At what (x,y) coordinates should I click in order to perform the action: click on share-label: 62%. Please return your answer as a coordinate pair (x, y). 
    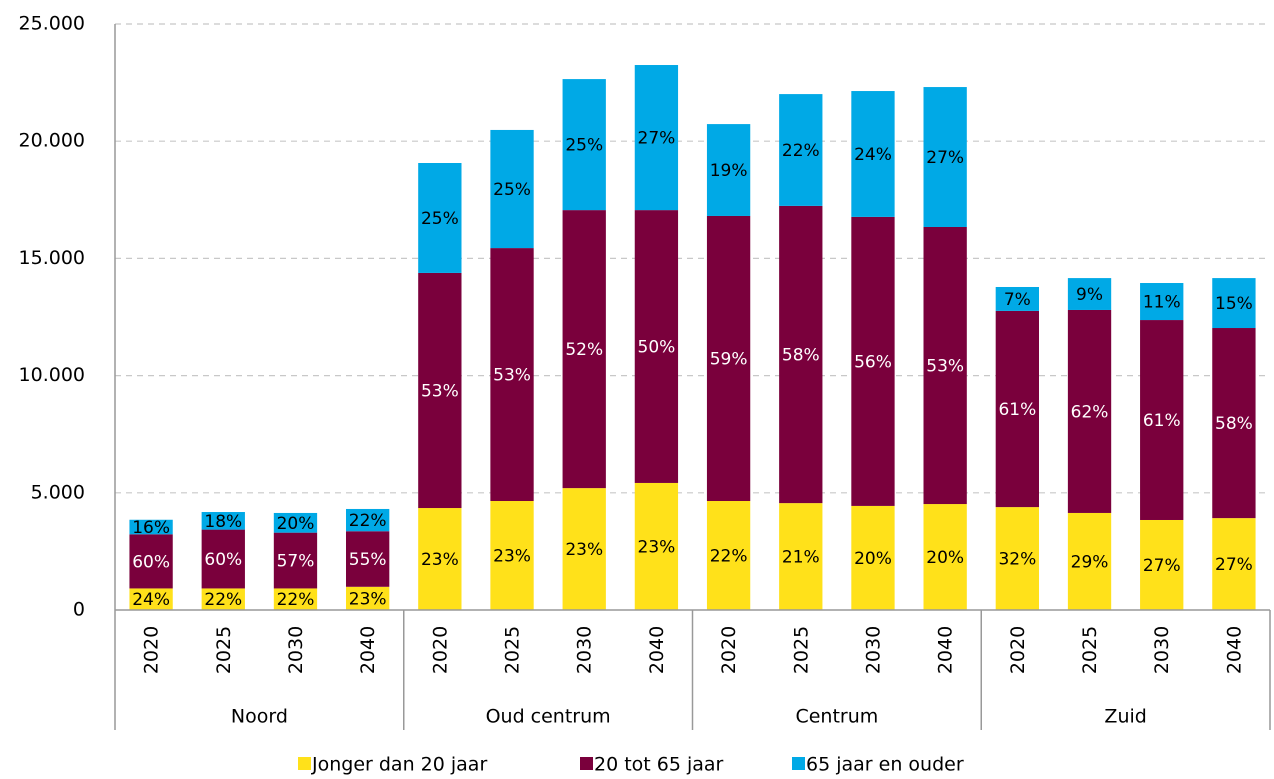
    Looking at the image, I should click on (1090, 412).